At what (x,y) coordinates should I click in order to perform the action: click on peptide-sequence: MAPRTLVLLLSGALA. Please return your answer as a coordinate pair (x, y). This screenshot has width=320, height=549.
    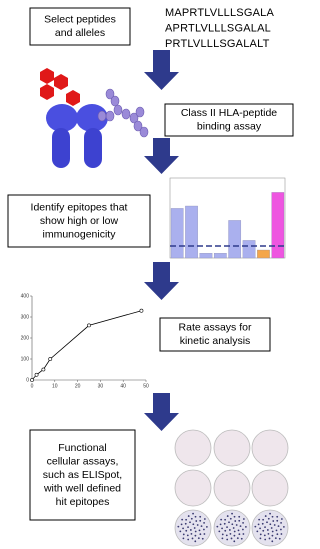
    Looking at the image, I should click on (219, 13).